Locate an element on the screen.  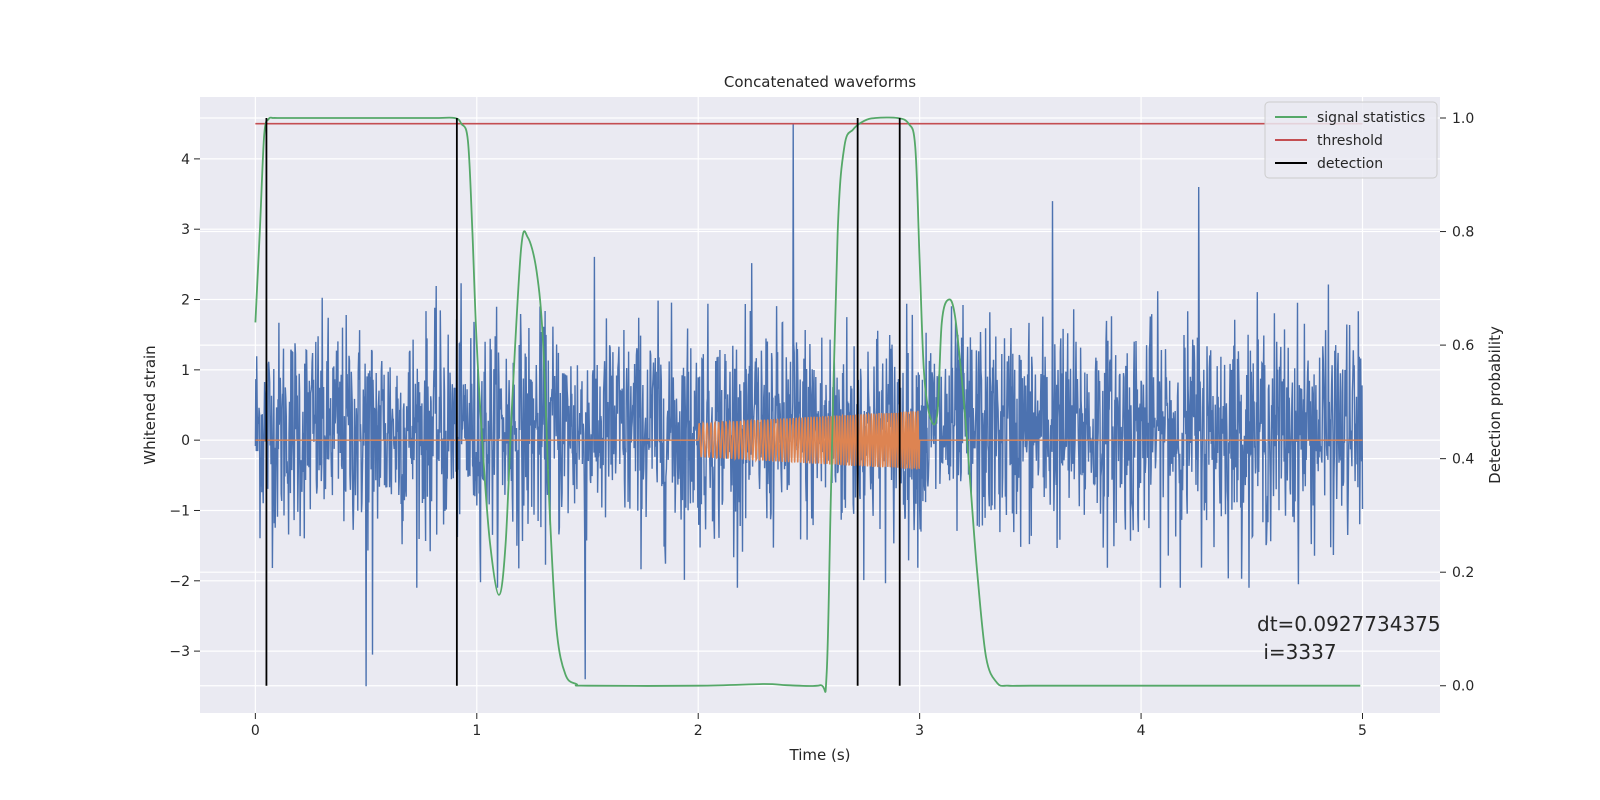
x-tick-label: 0 is located at coordinates (255, 731).